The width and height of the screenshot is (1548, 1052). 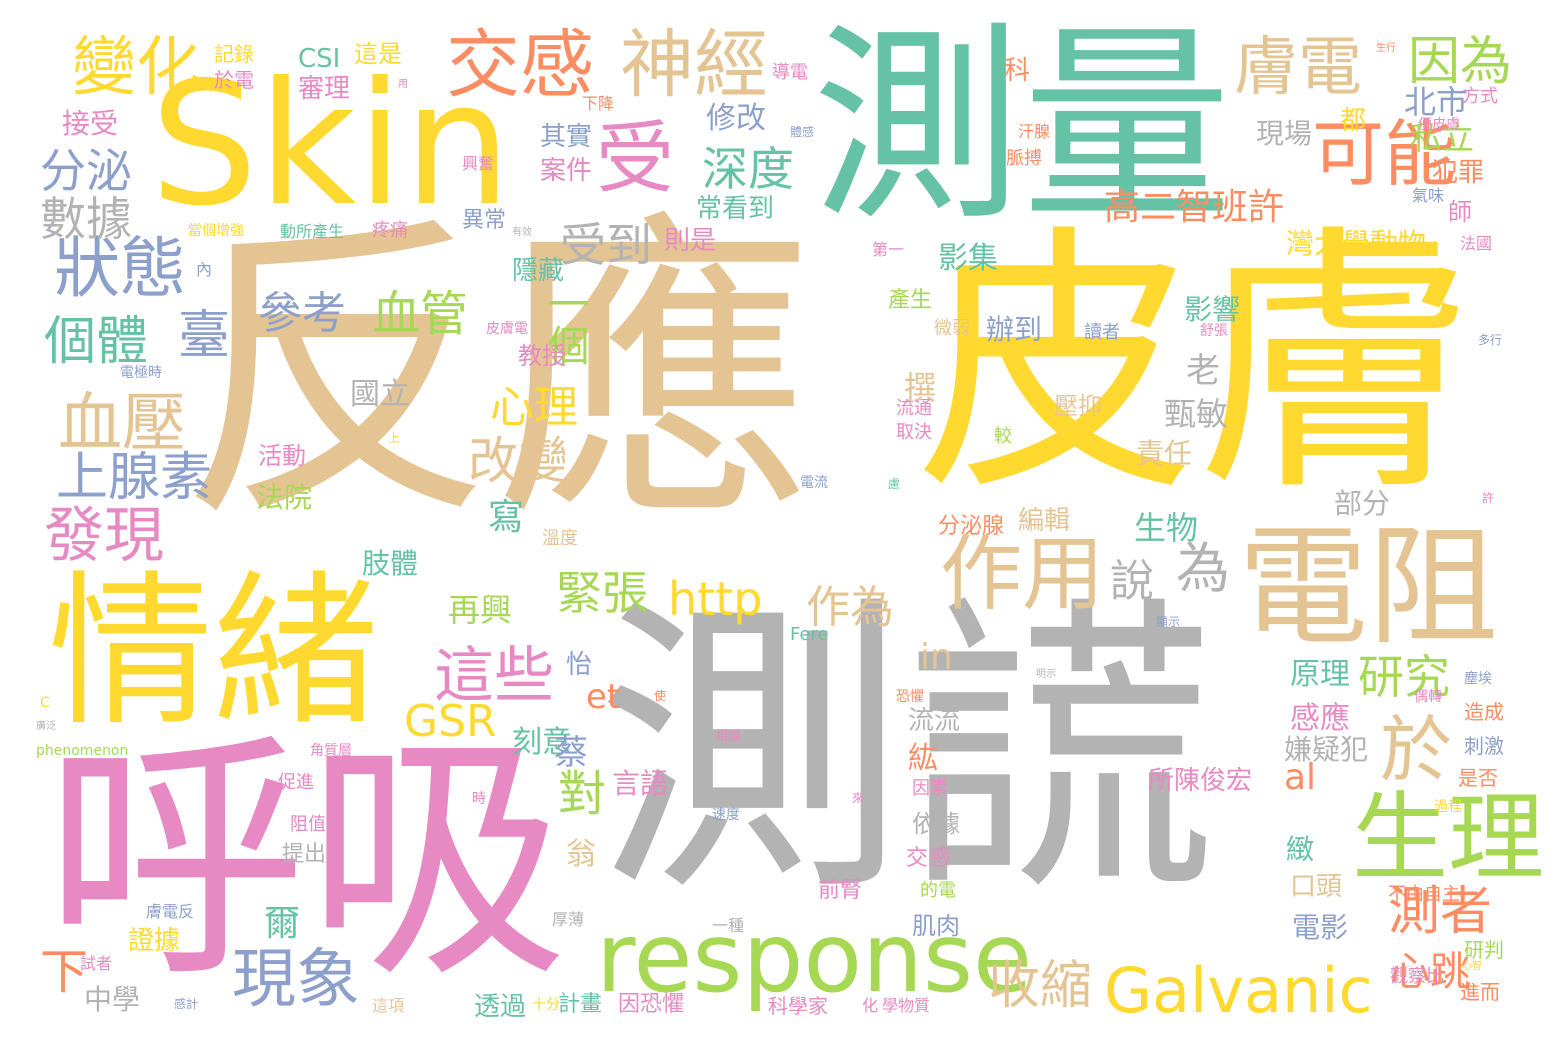 I want to click on word-qianshen: 前腎, so click(x=840, y=890).